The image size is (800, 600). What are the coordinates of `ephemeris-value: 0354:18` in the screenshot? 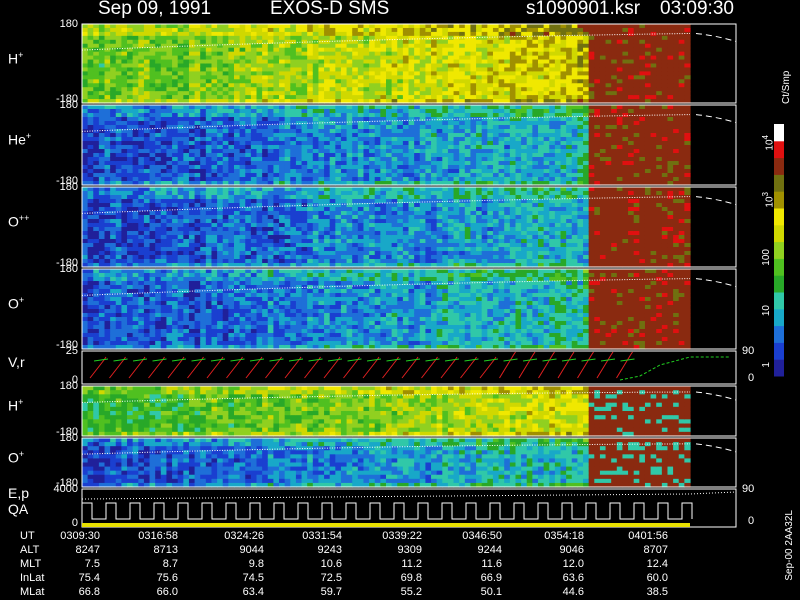 It's located at (564, 536).